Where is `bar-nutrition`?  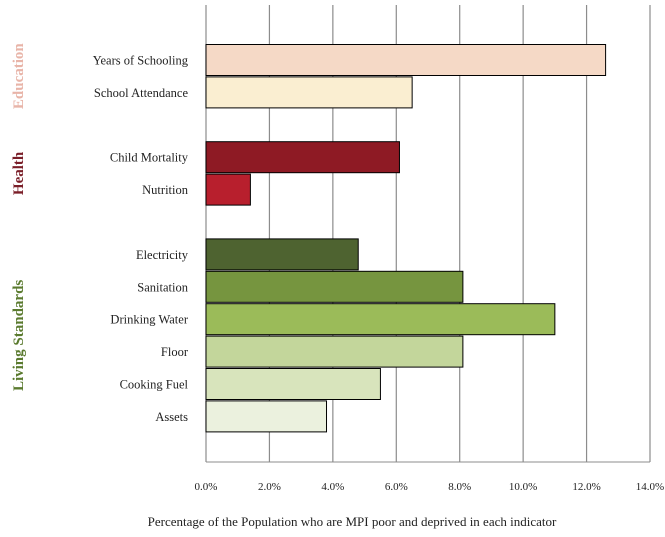
bar-nutrition is located at coordinates (228, 189).